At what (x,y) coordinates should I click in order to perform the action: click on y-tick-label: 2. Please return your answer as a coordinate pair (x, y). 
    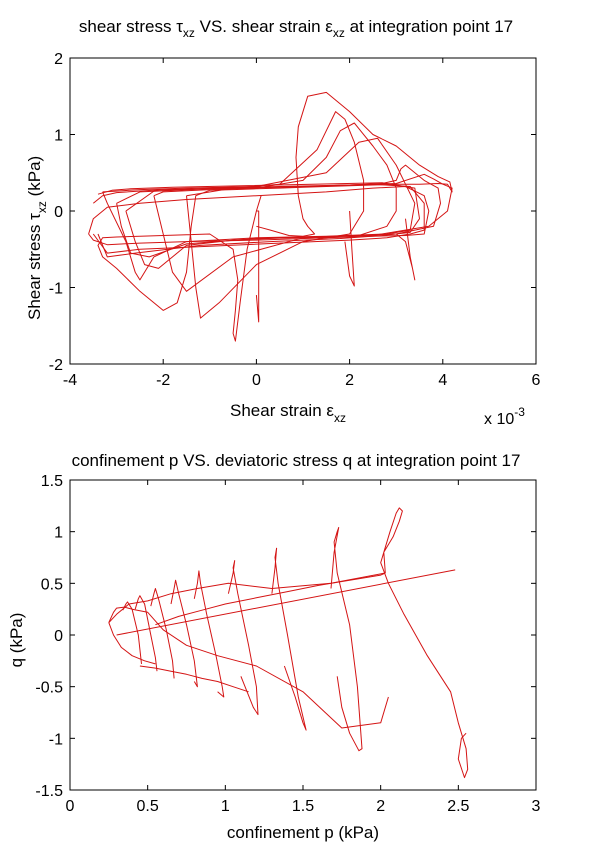
    Looking at the image, I should click on (58, 59).